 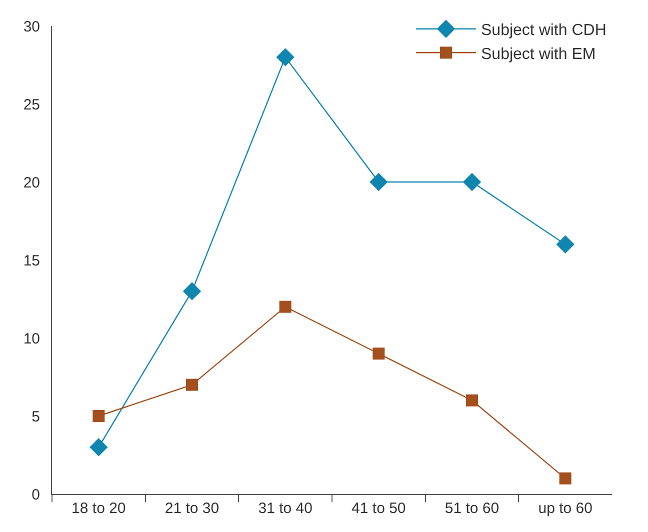 I want to click on legend-label: Subject with CDH, so click(x=543, y=31).